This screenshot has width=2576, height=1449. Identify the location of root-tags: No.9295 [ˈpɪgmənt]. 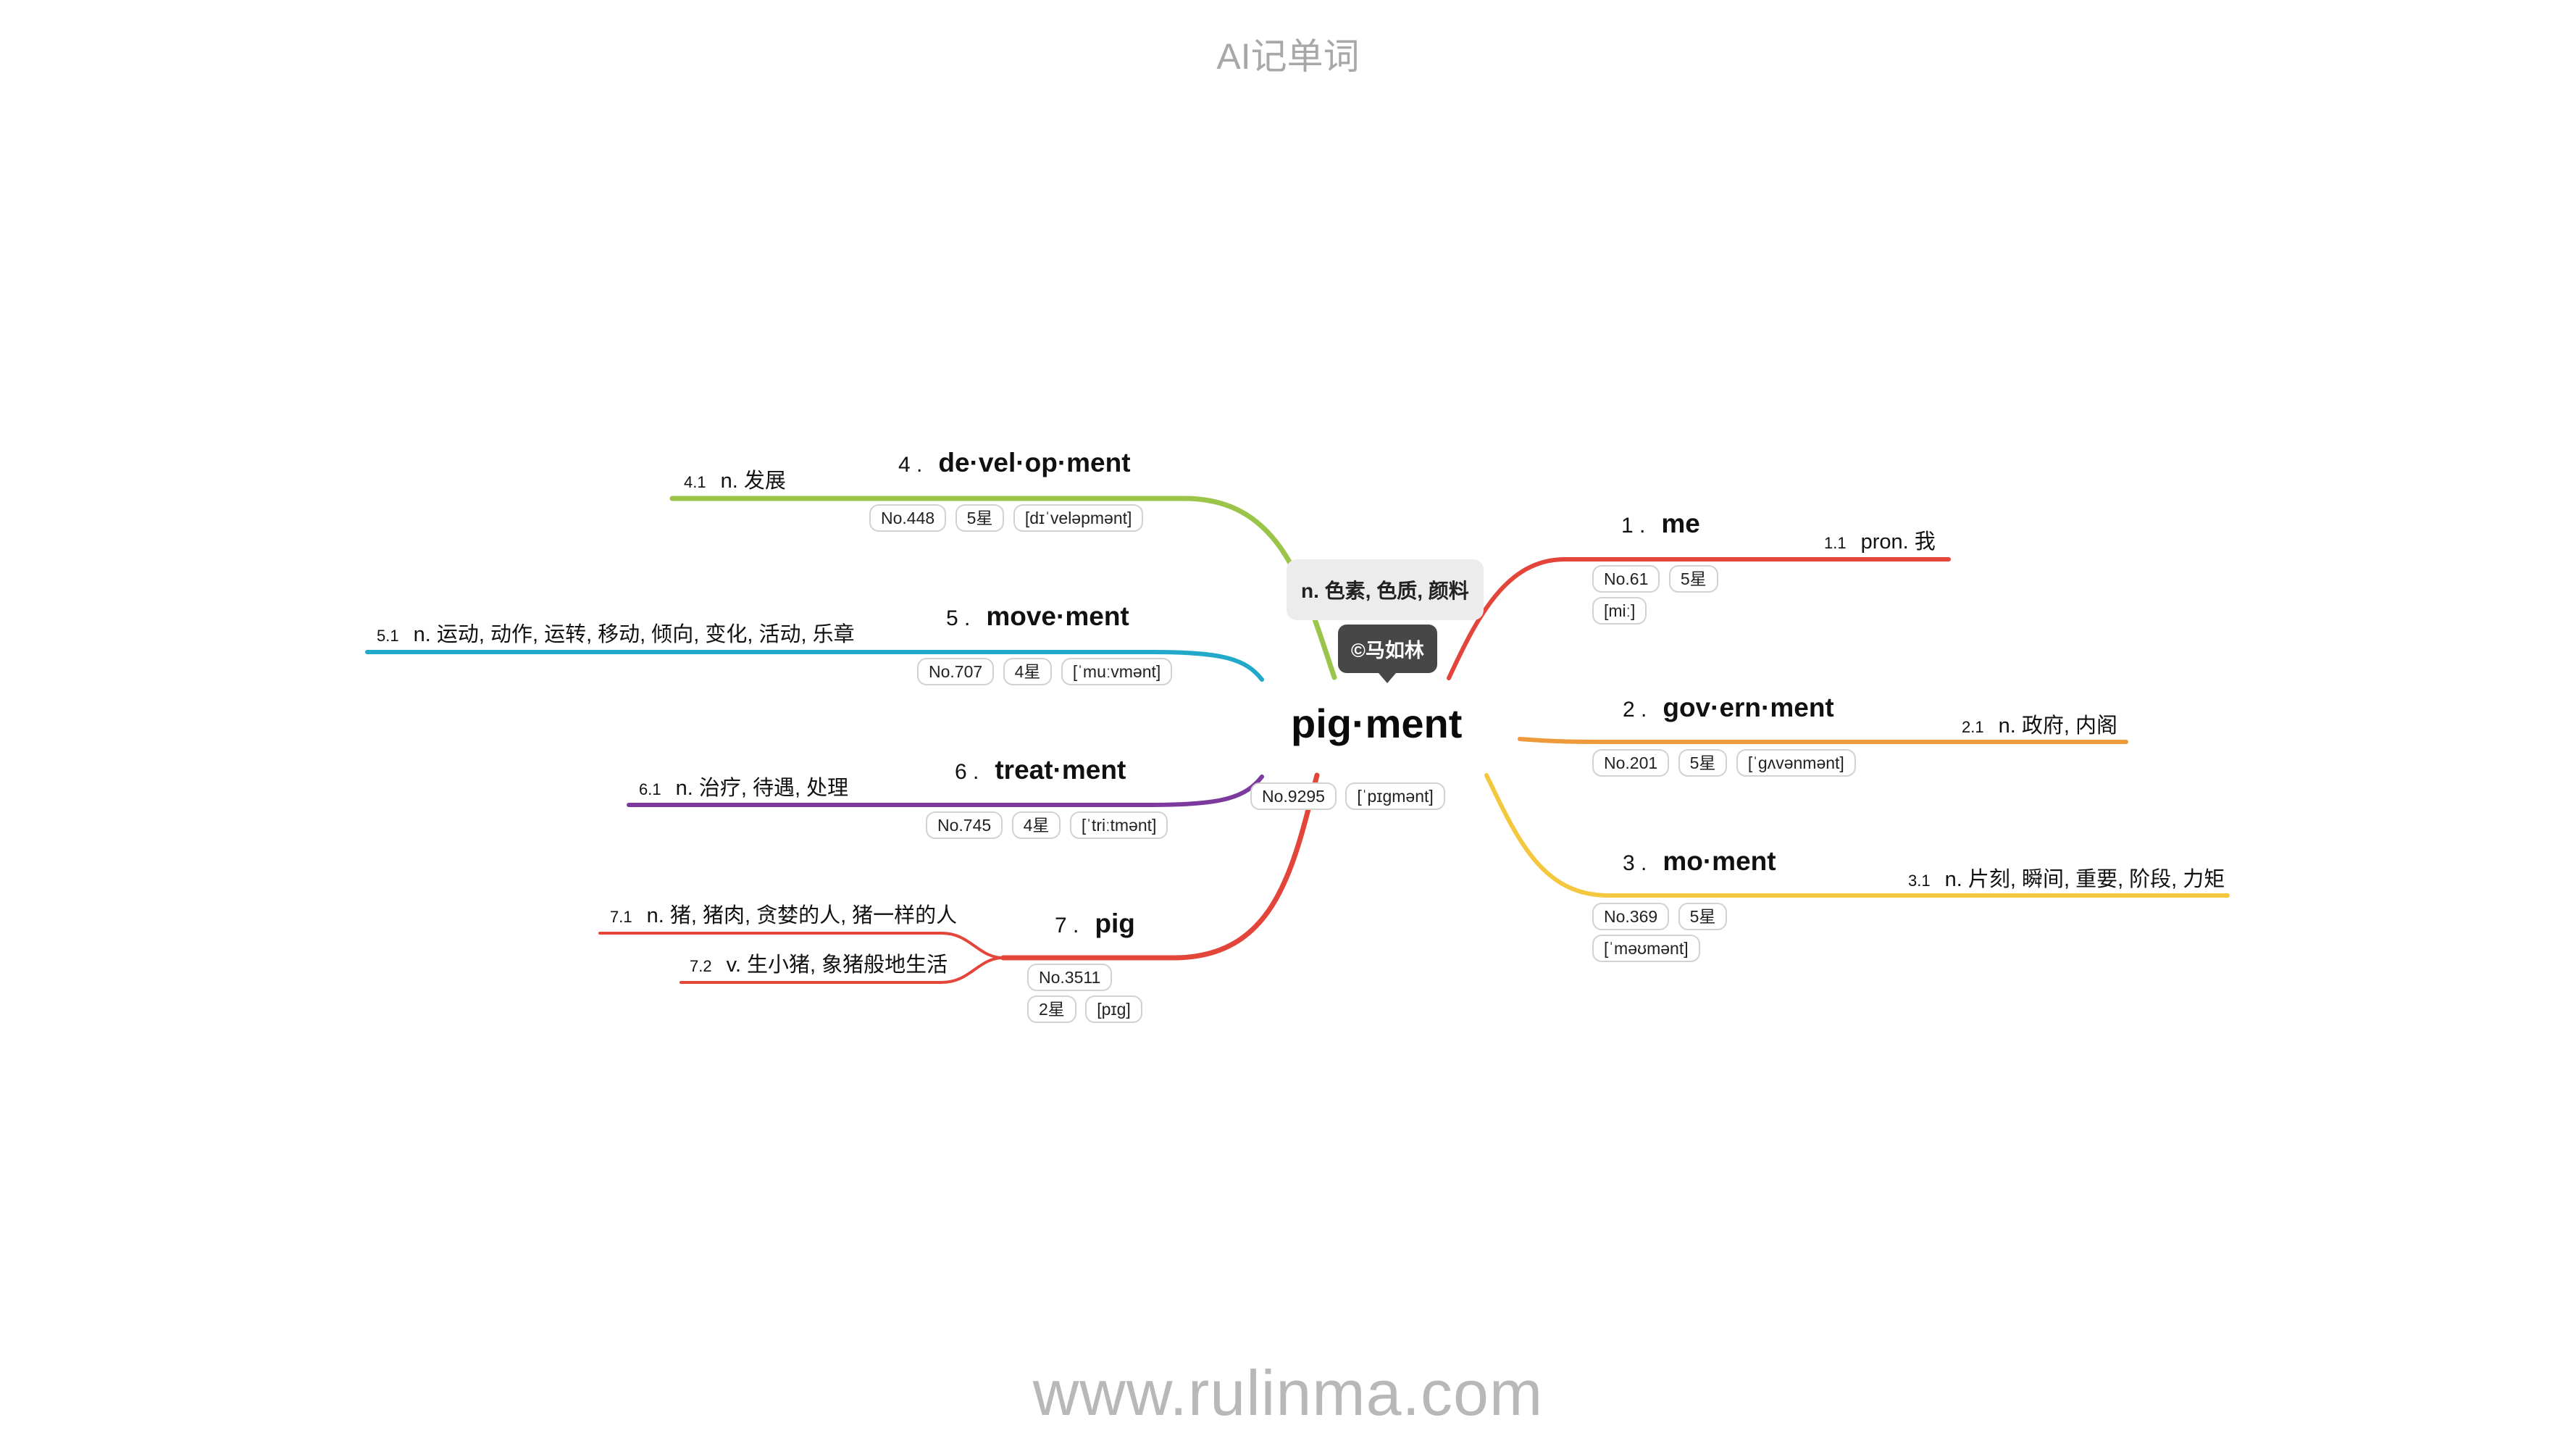
(1350, 796).